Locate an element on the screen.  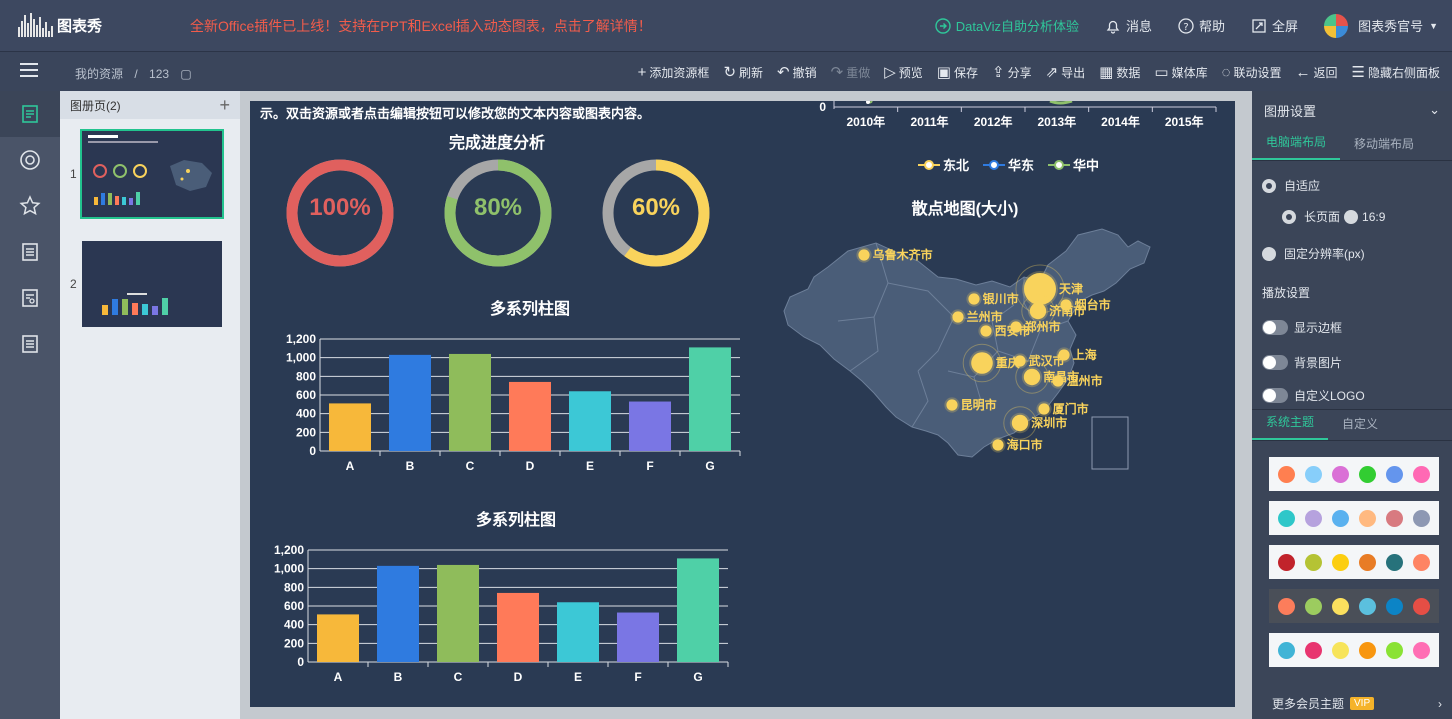
line-chart-fragment: 0 2010年 2011年 2012年 2013年 2014年 2015年 is located at coordinates (1020, 121).